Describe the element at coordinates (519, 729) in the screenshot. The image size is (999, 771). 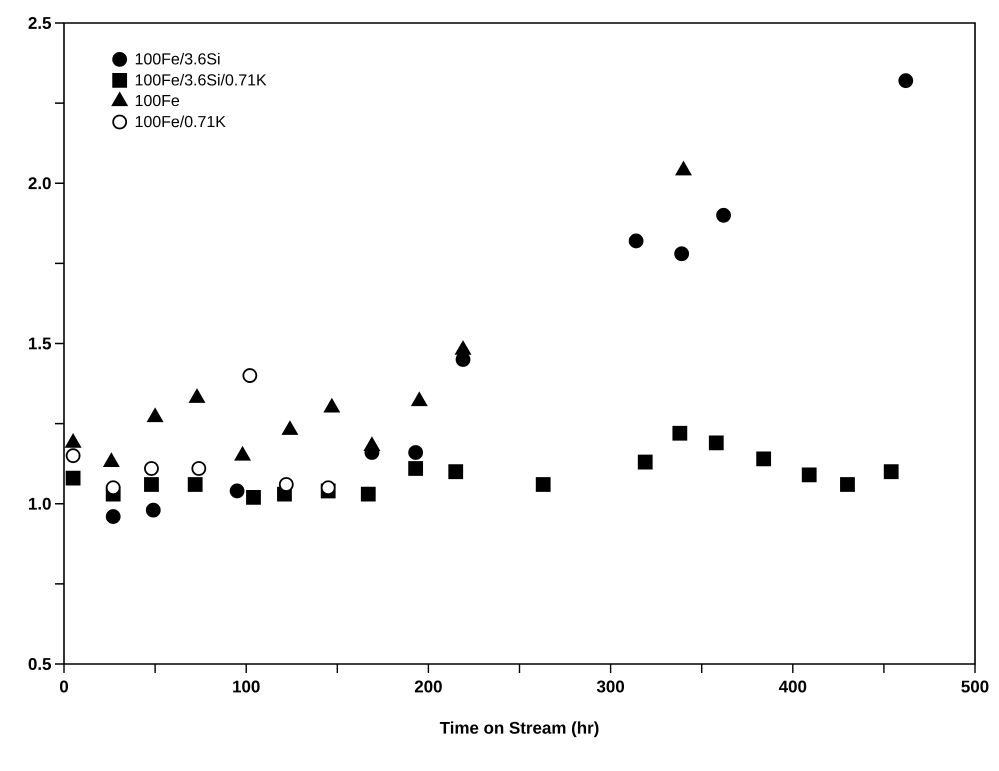
I see `x-axis-title: Time on Stream (hr)` at that location.